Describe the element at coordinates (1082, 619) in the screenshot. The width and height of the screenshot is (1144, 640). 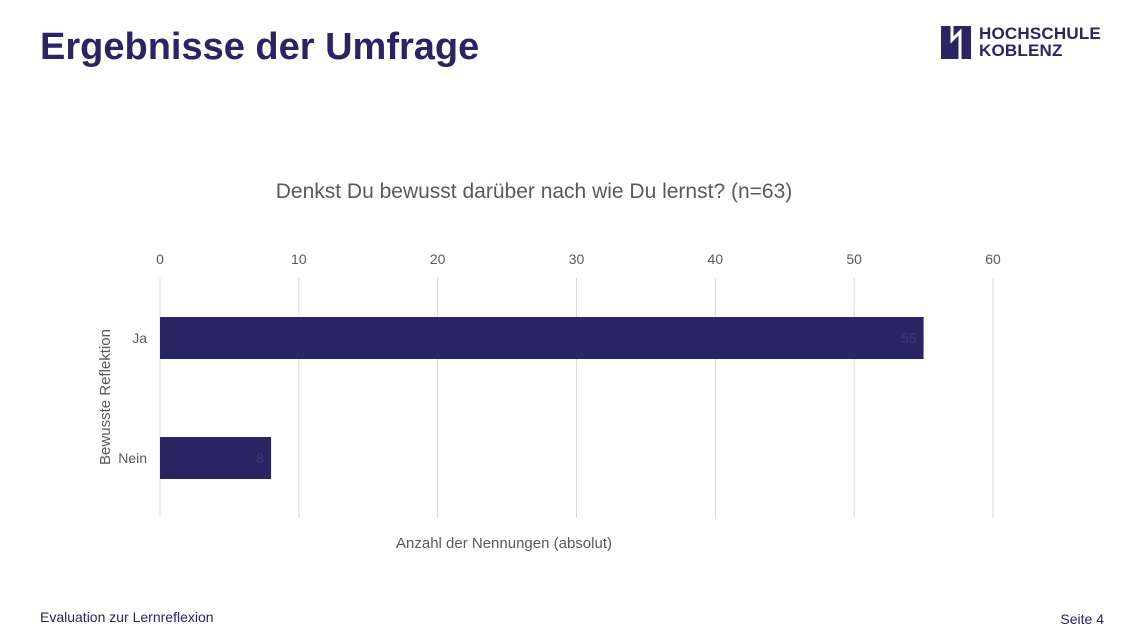
I see `footer-page-number: Seite 4` at that location.